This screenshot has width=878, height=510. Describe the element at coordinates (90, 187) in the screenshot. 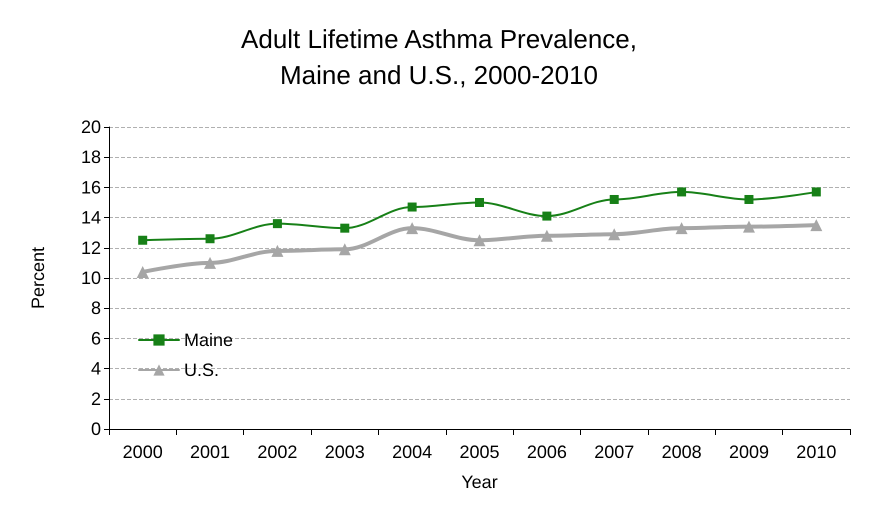

I see `y-tick-label: 16` at that location.